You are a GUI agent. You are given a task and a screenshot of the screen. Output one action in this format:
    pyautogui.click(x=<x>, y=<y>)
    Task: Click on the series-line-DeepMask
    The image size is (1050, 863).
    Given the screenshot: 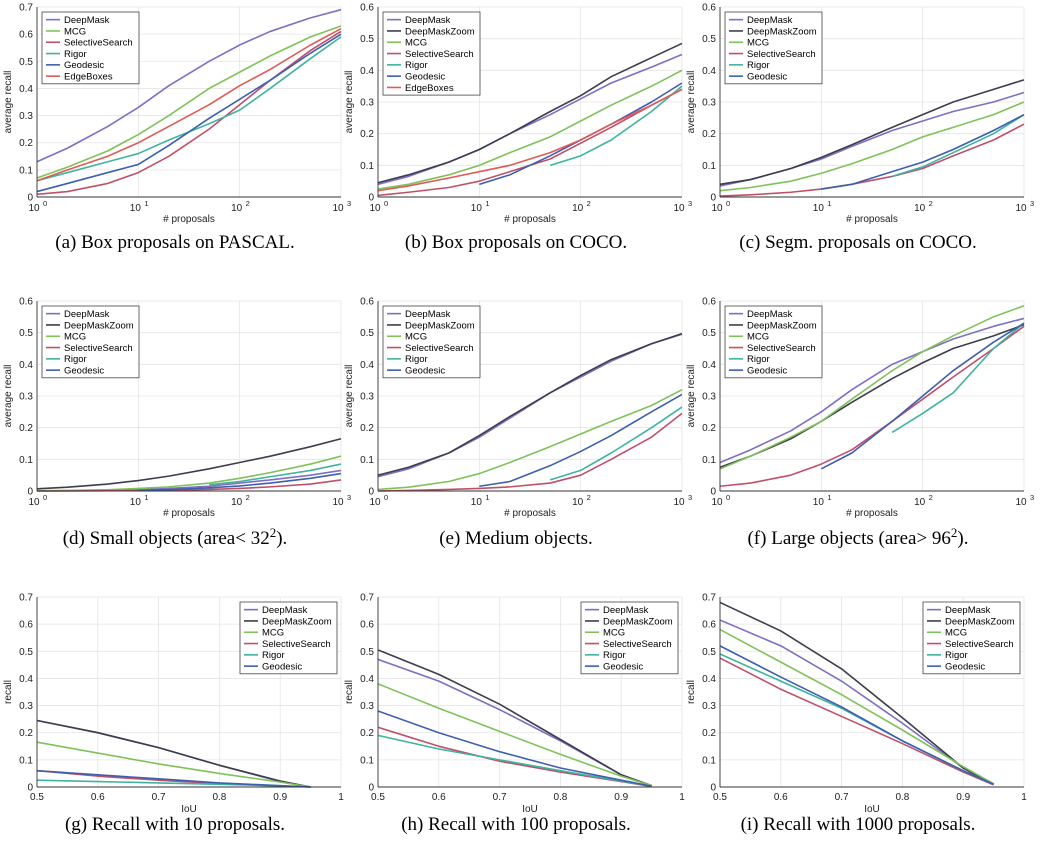 What is the action you would take?
    pyautogui.click(x=872, y=390)
    